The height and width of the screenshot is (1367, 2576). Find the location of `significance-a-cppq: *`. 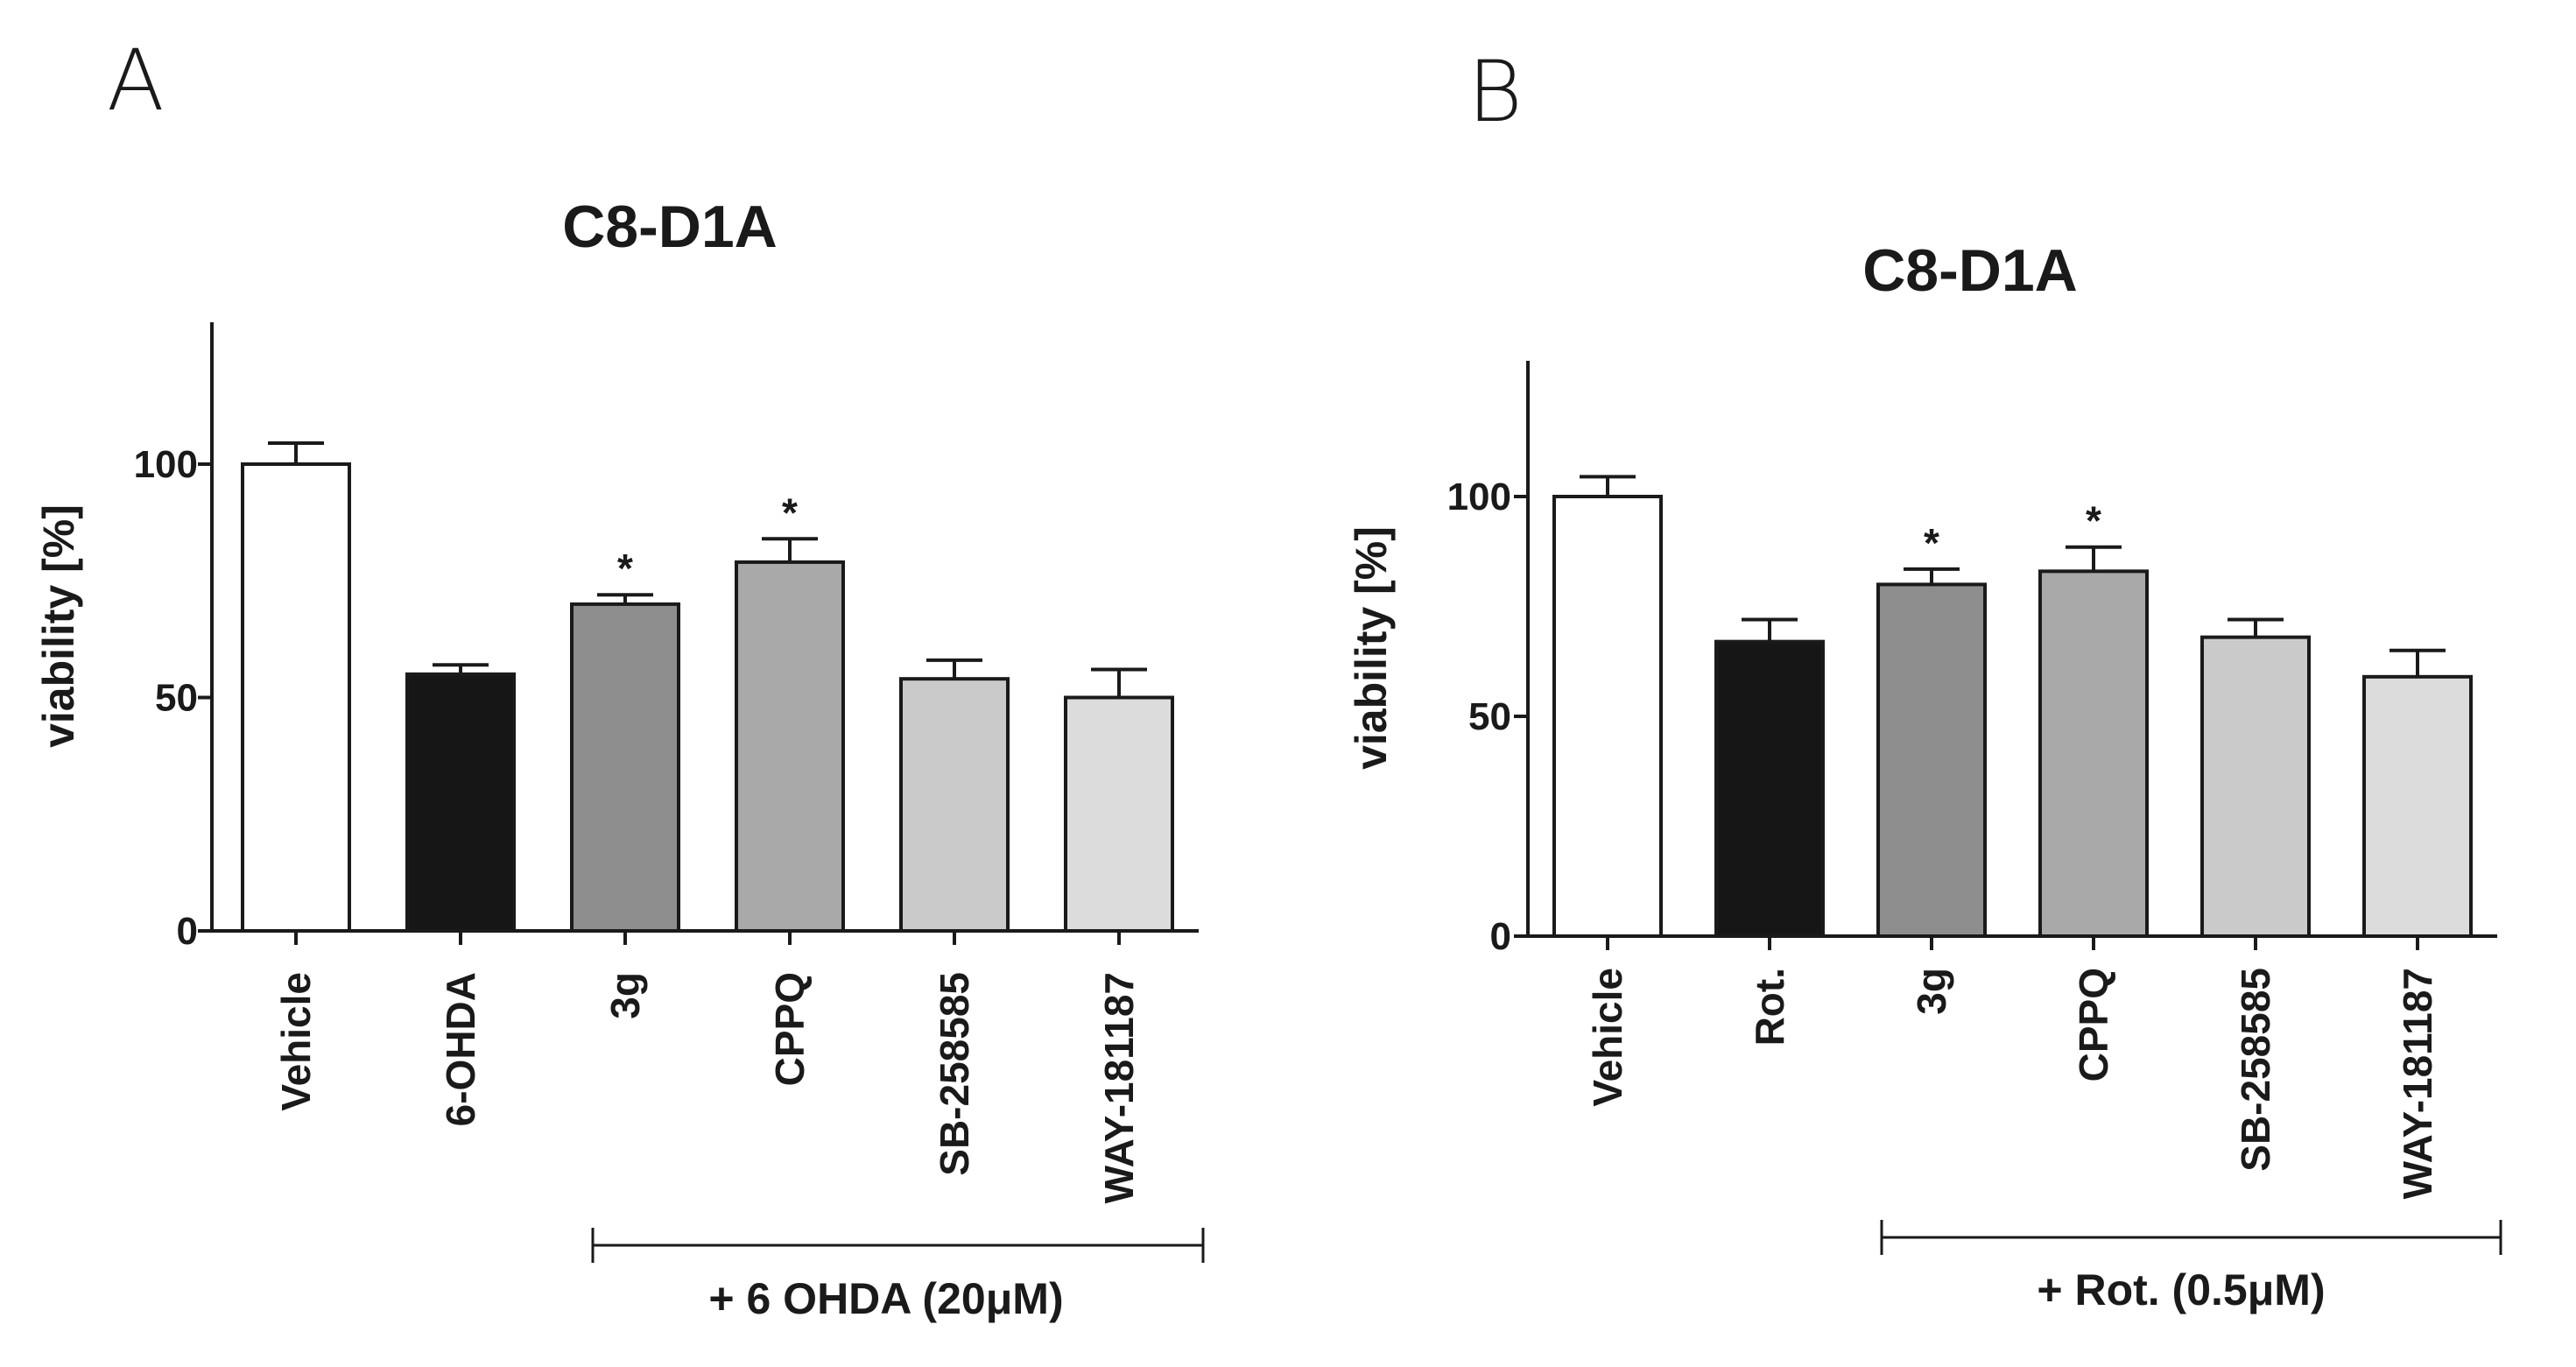

significance-a-cppq: * is located at coordinates (790, 512).